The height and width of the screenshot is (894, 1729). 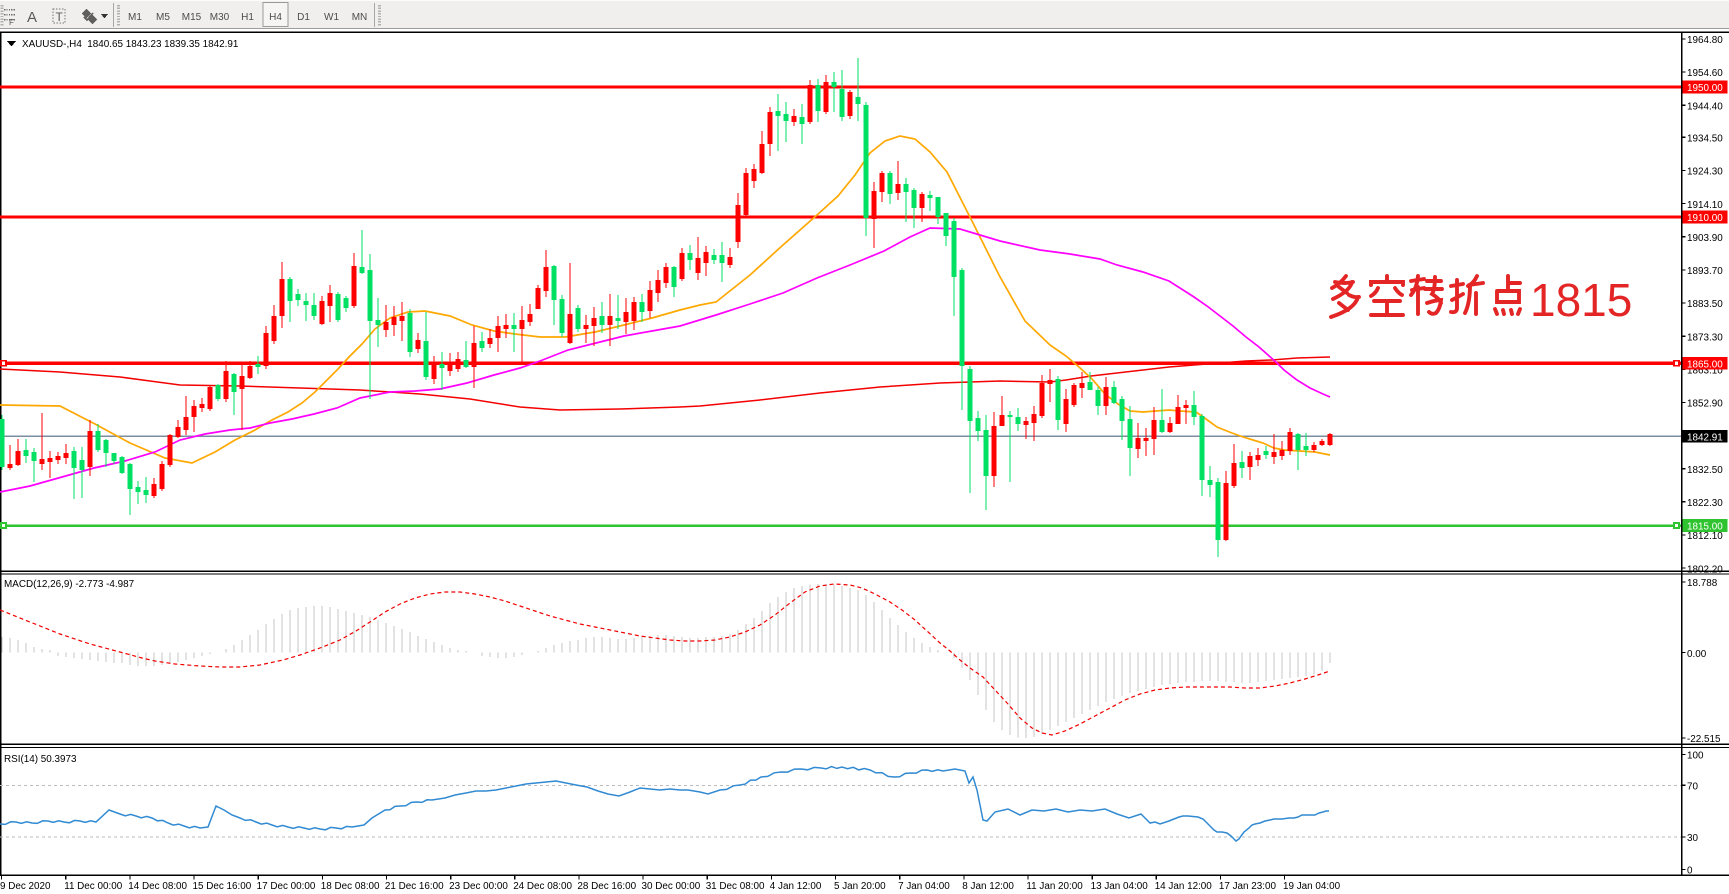 I want to click on svg-text: MN, so click(x=360, y=17).